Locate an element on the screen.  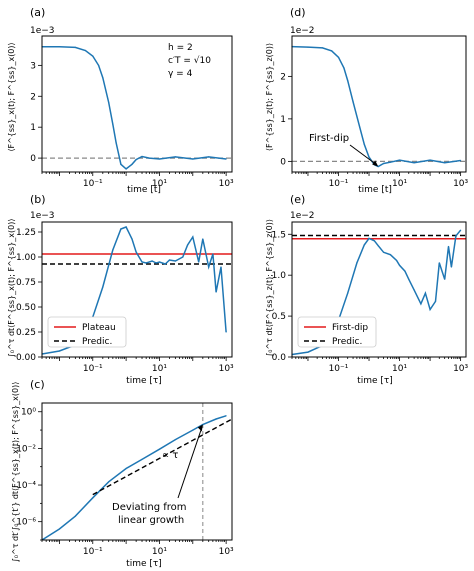
panel-label-a: (a) is located at coordinates (37, 12).